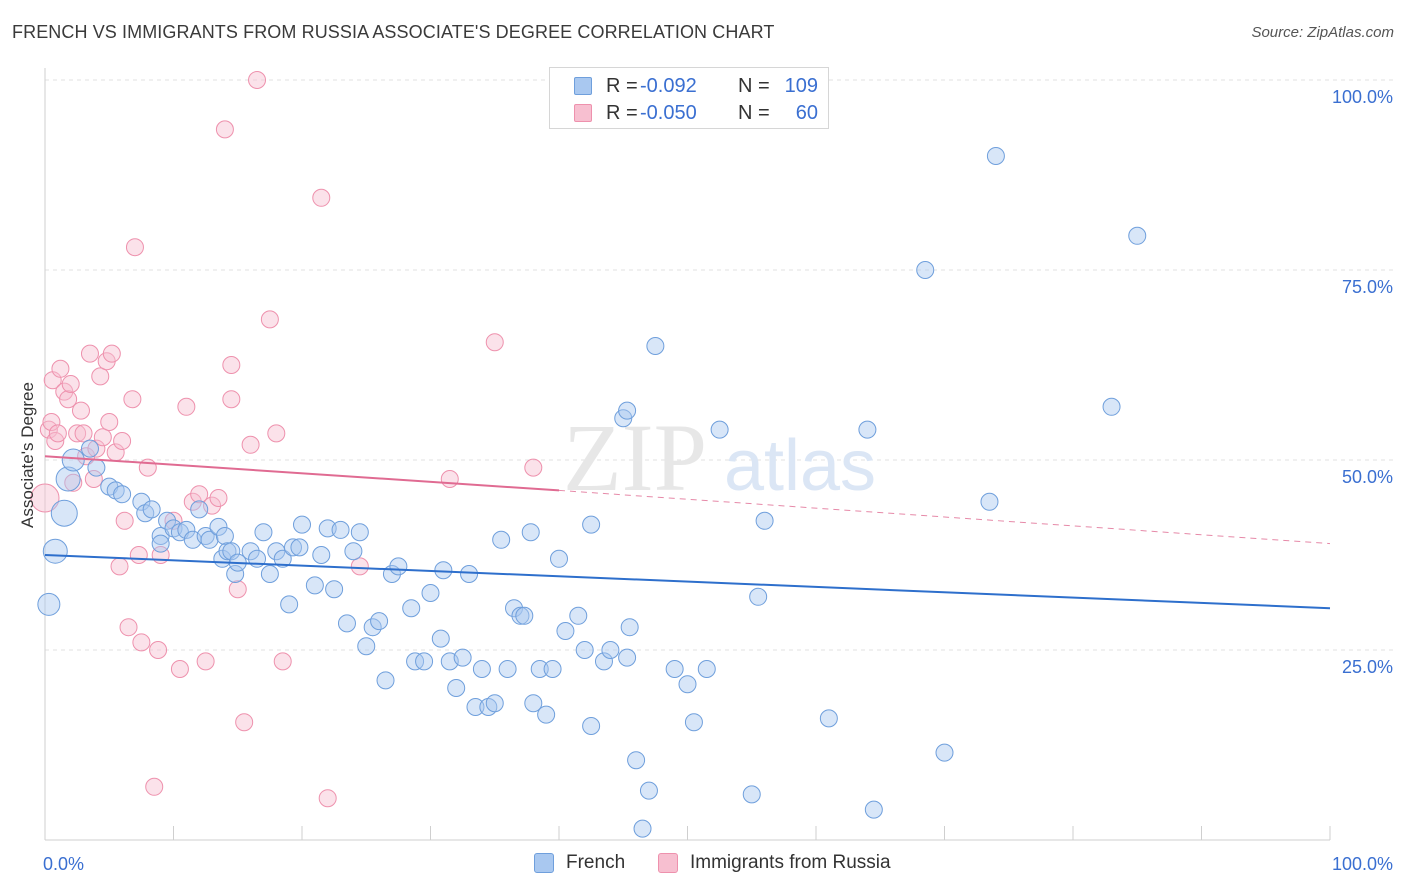 This screenshot has width=1406, height=892. What do you see at coordinates (687, 582) in the screenshot?
I see `trend-line-french` at bounding box center [687, 582].